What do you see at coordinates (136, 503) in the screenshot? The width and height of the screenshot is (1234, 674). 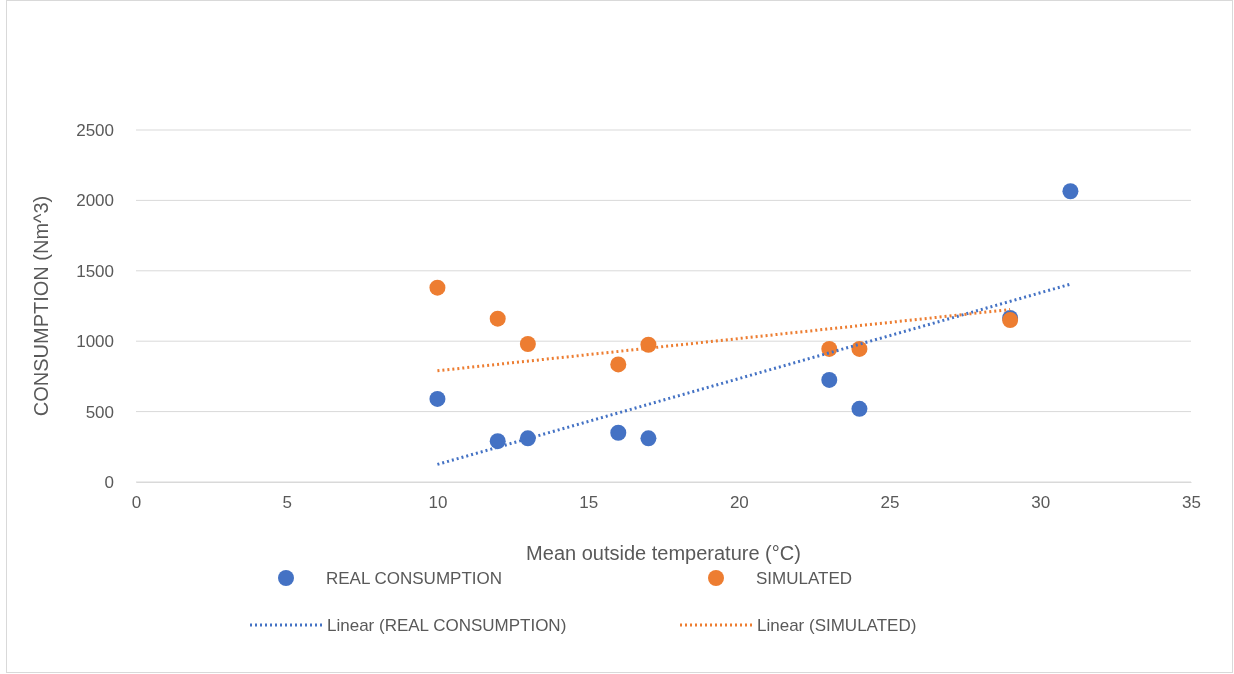 I see `x-tick-label: 0` at bounding box center [136, 503].